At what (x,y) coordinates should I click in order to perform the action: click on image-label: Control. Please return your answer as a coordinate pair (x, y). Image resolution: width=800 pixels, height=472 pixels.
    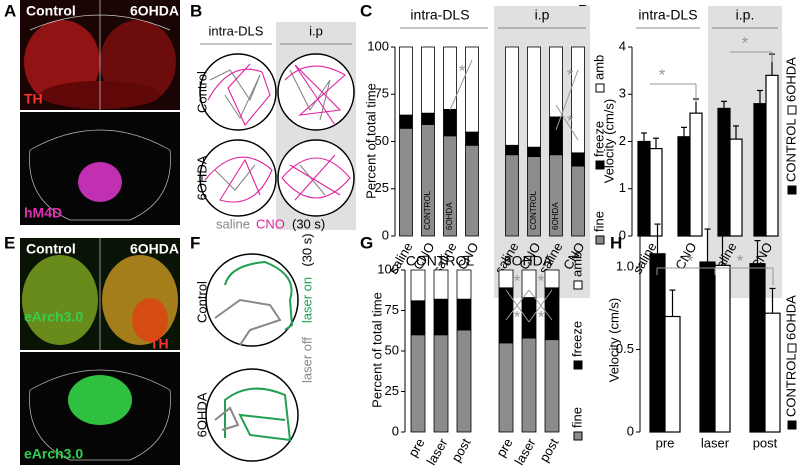
    Looking at the image, I should click on (51, 249).